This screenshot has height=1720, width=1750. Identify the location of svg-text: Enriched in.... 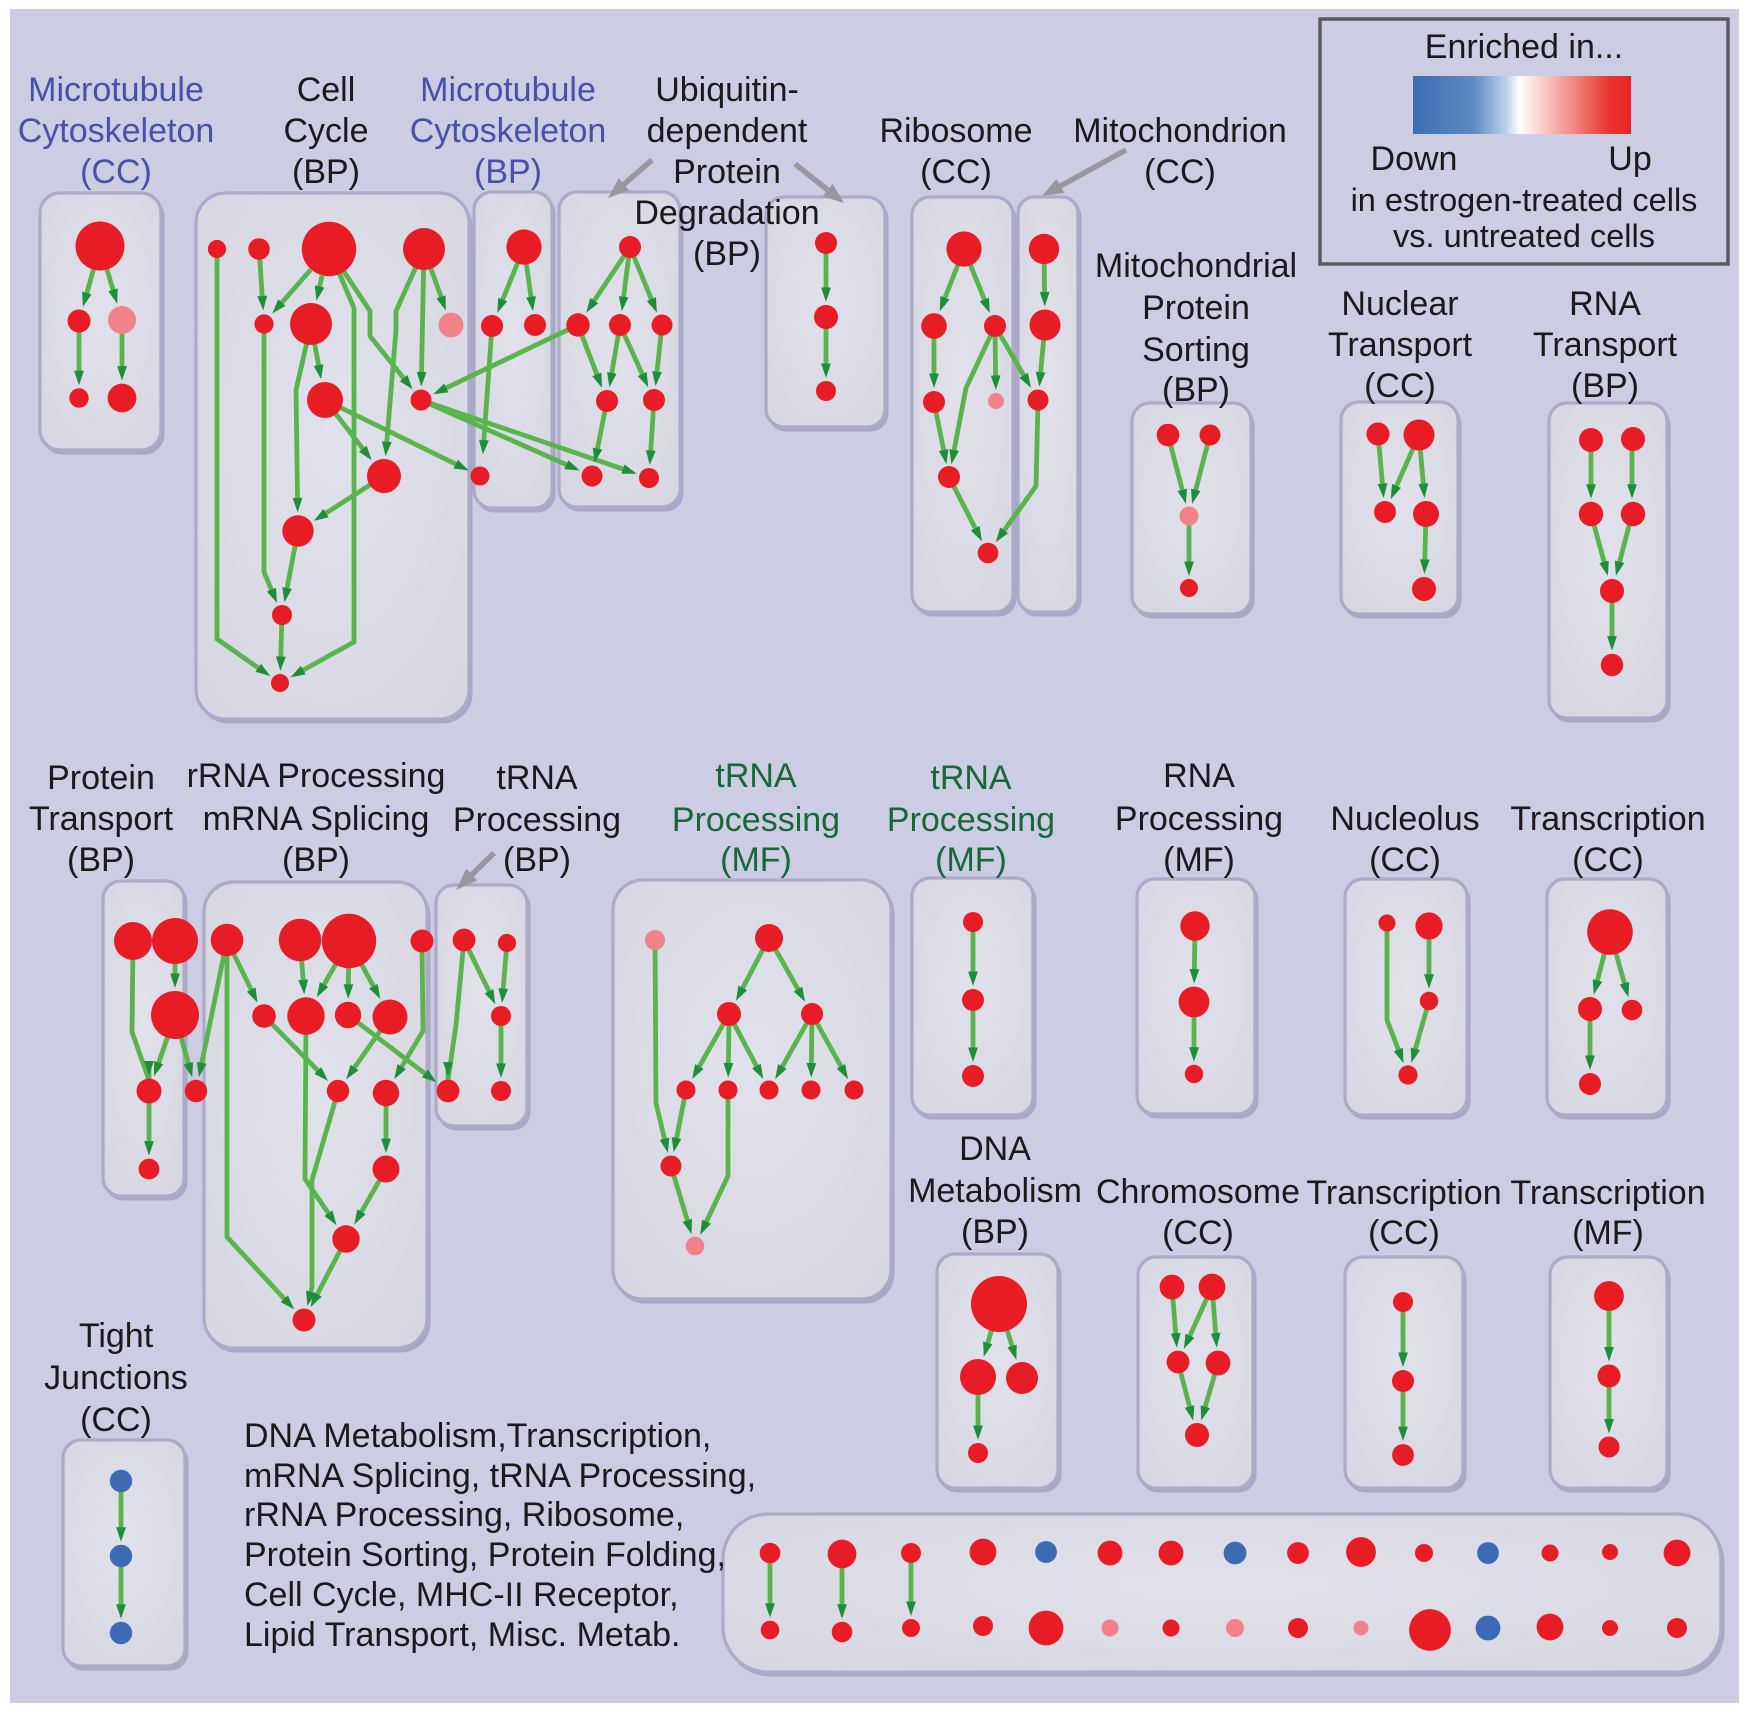
(1524, 47).